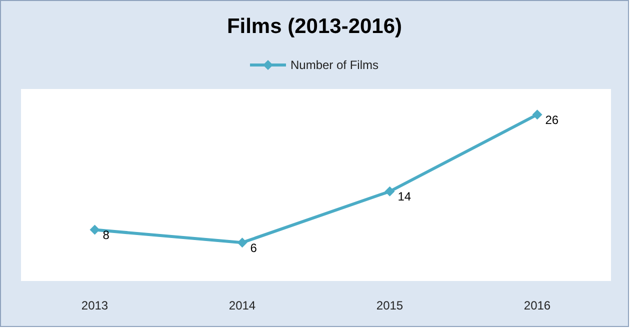  Describe the element at coordinates (106, 235) in the screenshot. I see `data-label: 8` at that location.